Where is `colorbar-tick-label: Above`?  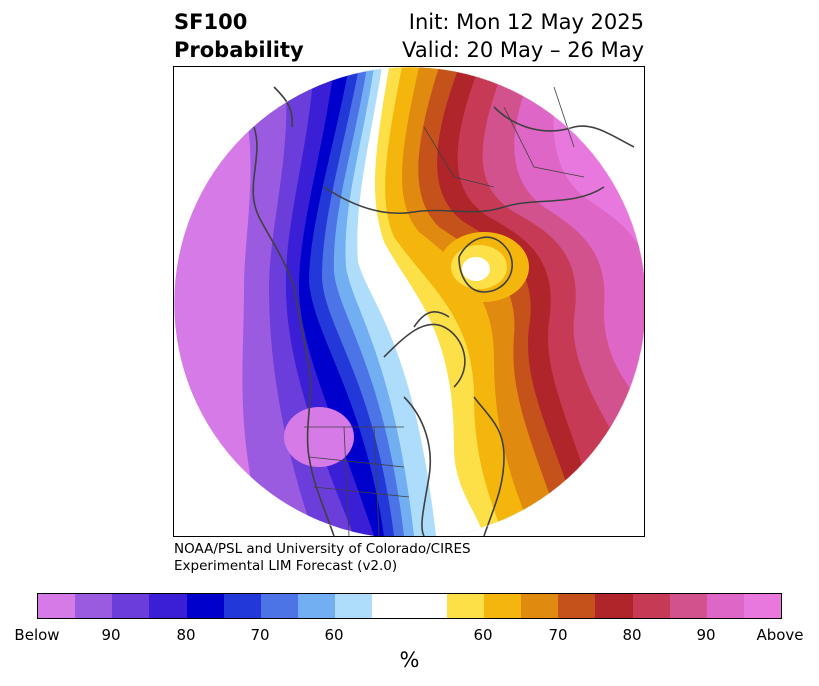 colorbar-tick-label: Above is located at coordinates (780, 635).